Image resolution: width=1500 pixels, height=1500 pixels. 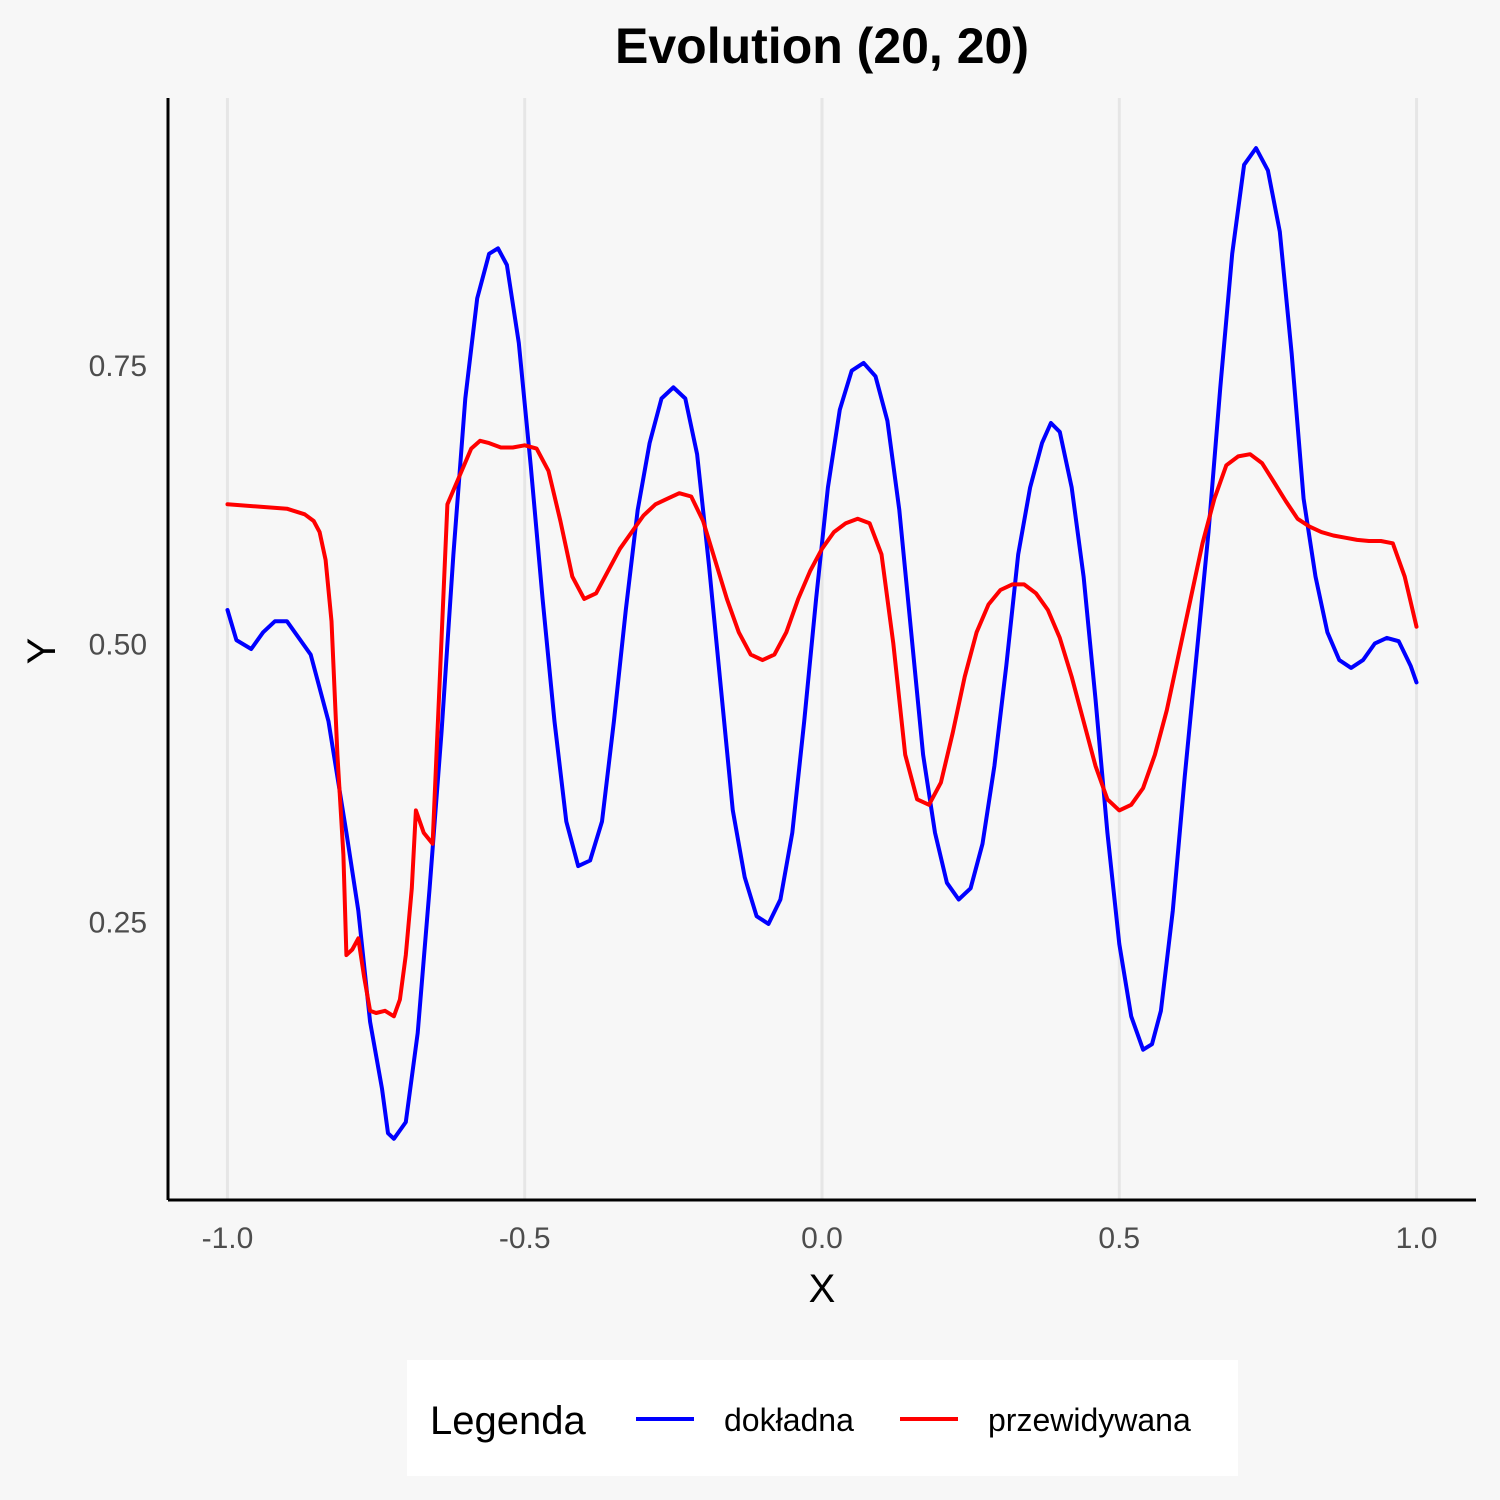 What do you see at coordinates (789, 1420) in the screenshot?
I see `legend-label-dokladna: dokładna` at bounding box center [789, 1420].